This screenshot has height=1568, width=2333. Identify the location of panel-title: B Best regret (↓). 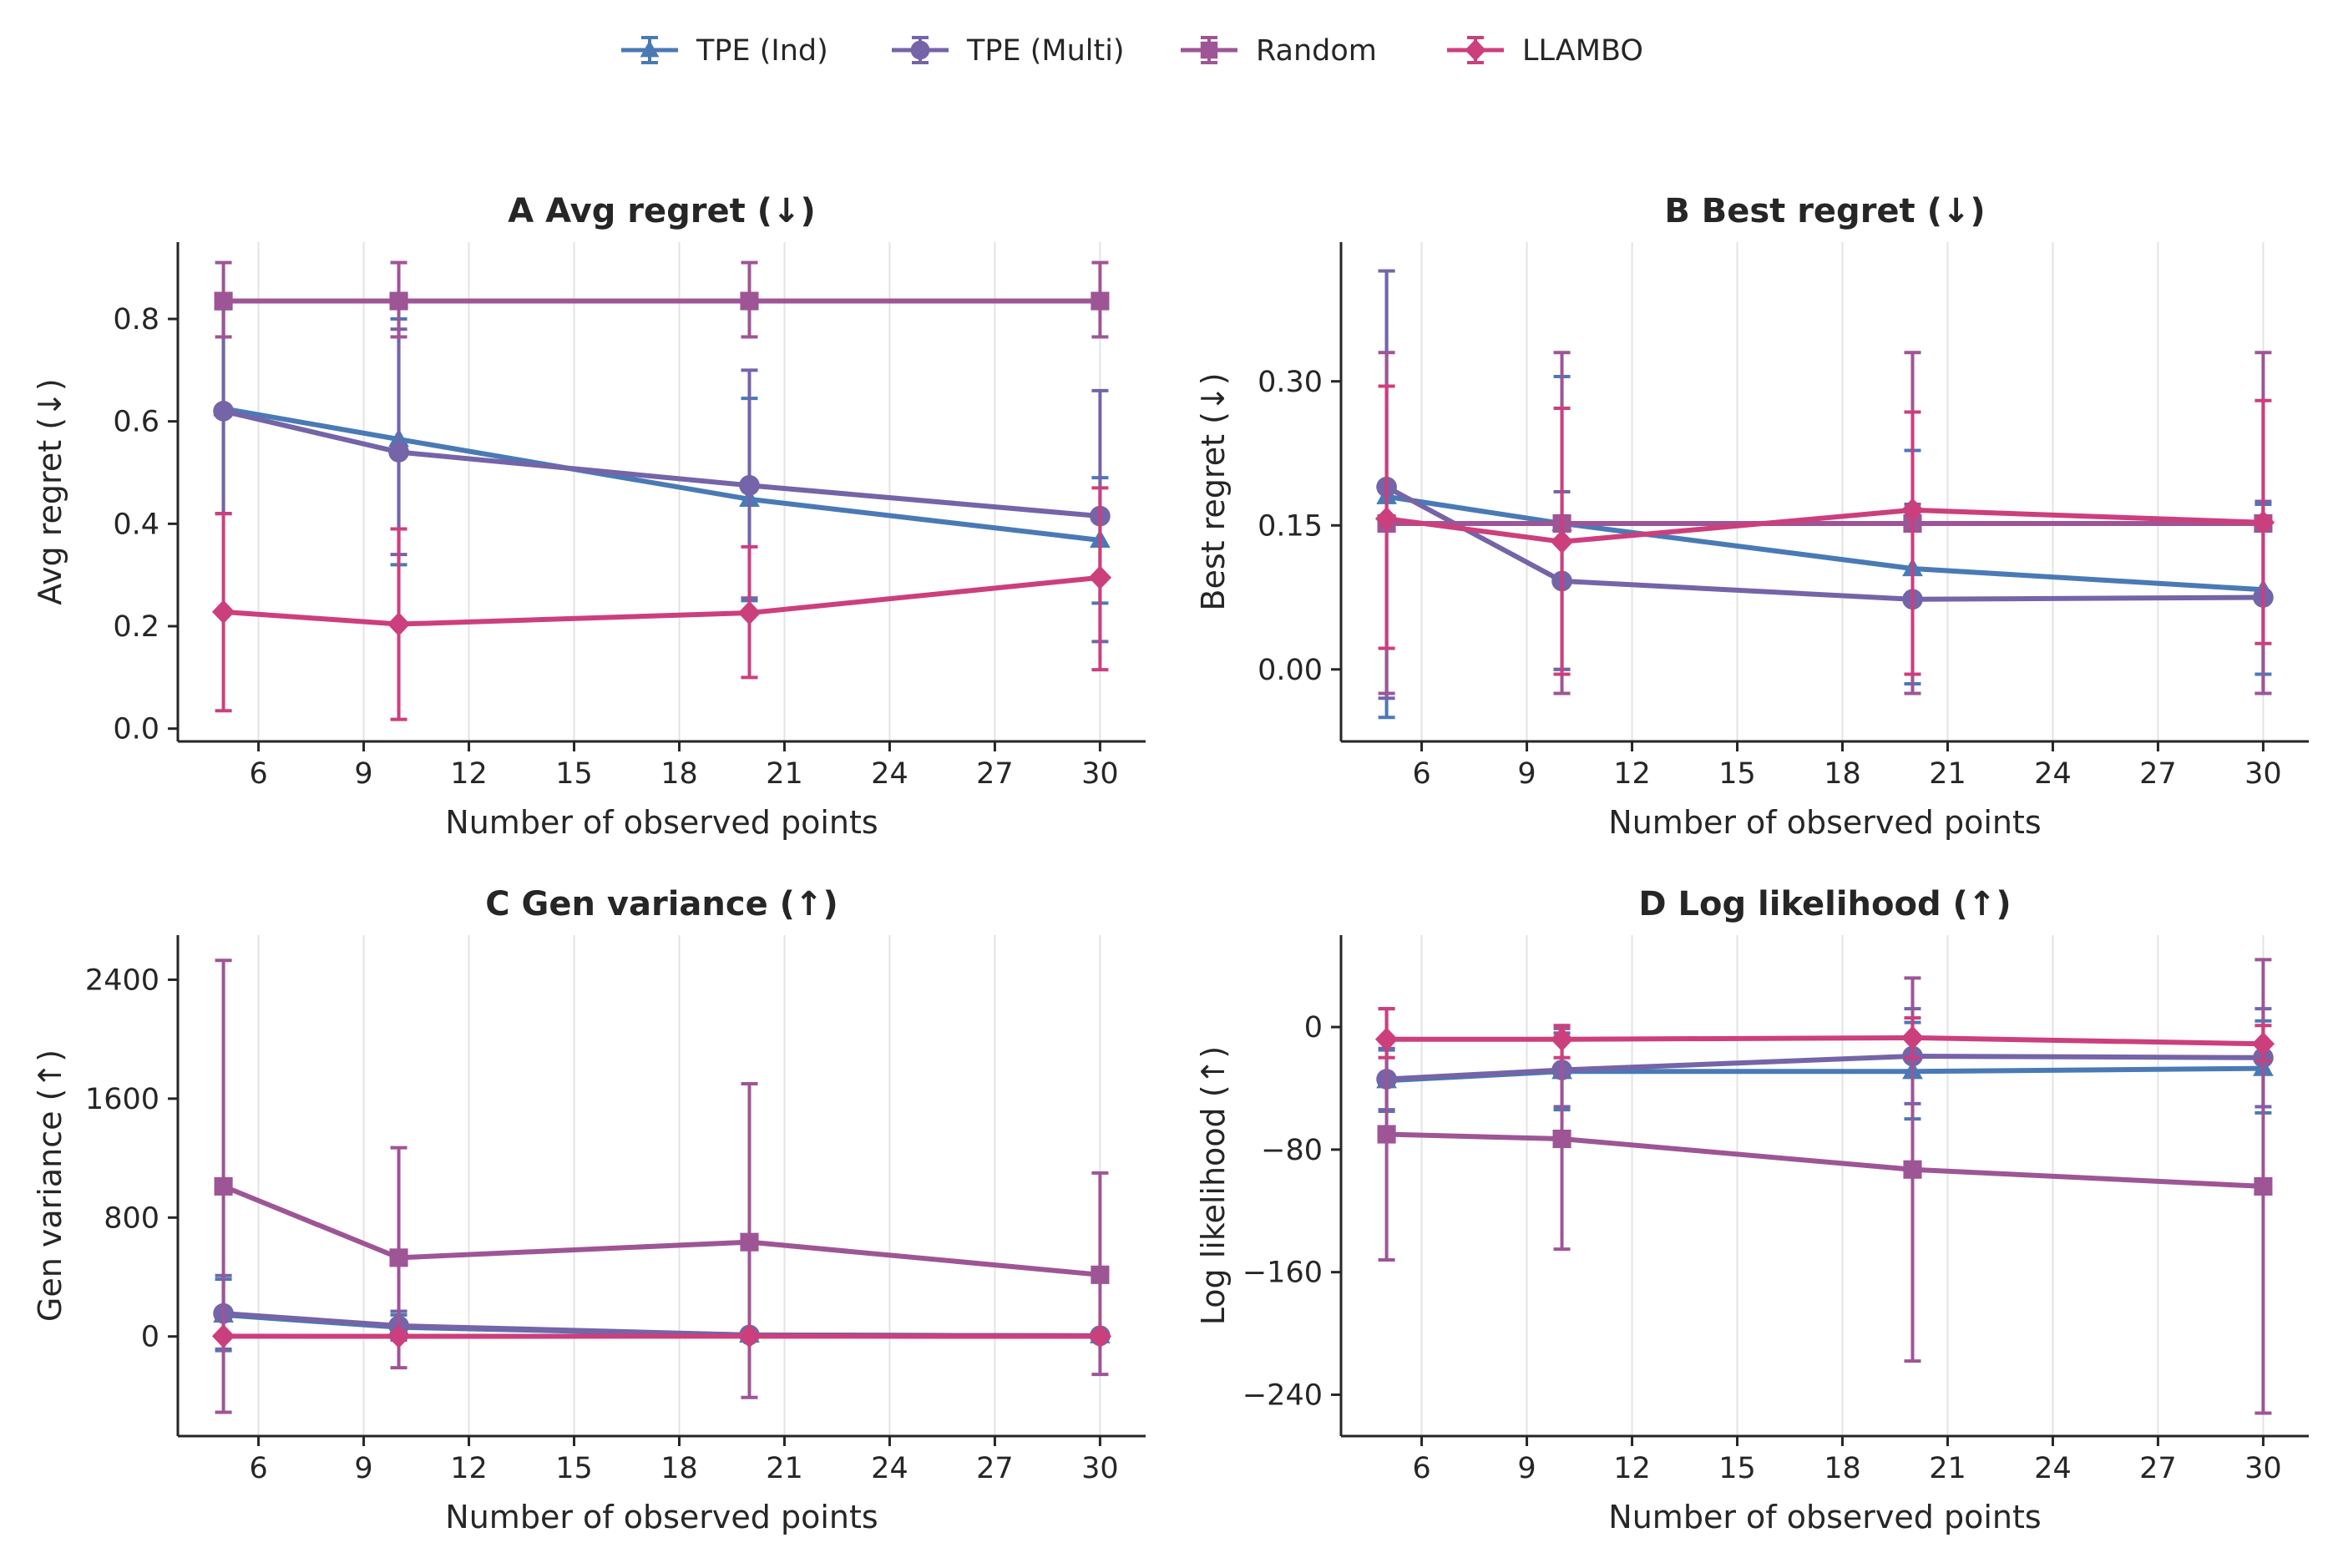
(1824, 211).